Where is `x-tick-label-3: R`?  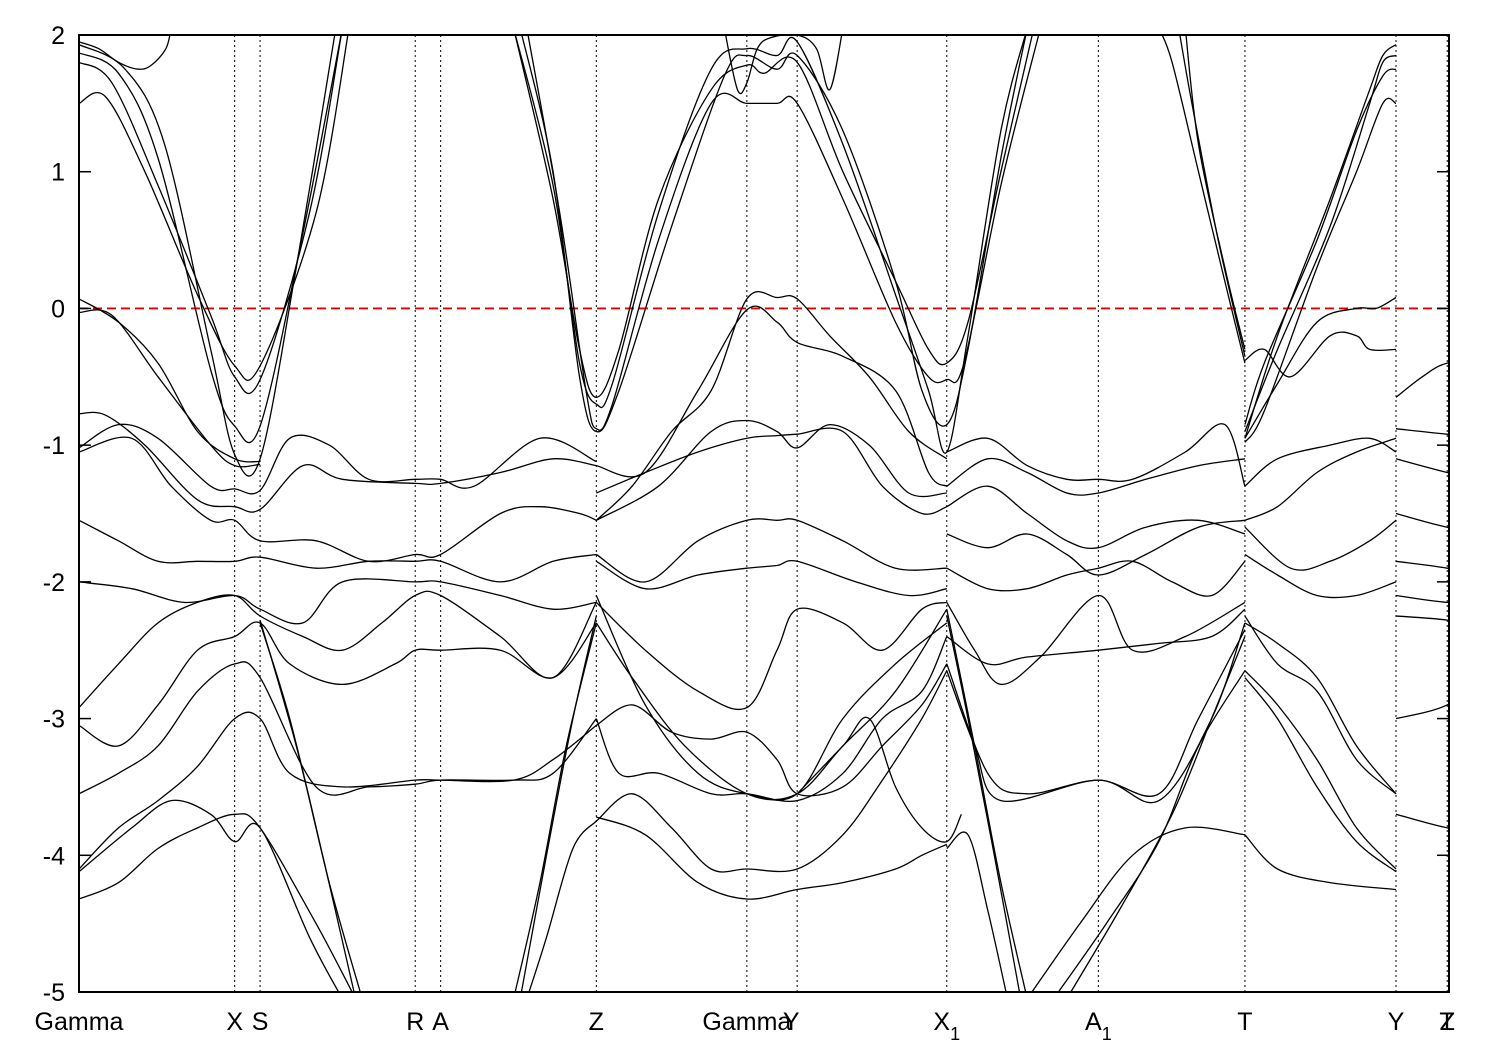 x-tick-label-3: R is located at coordinates (415, 1022).